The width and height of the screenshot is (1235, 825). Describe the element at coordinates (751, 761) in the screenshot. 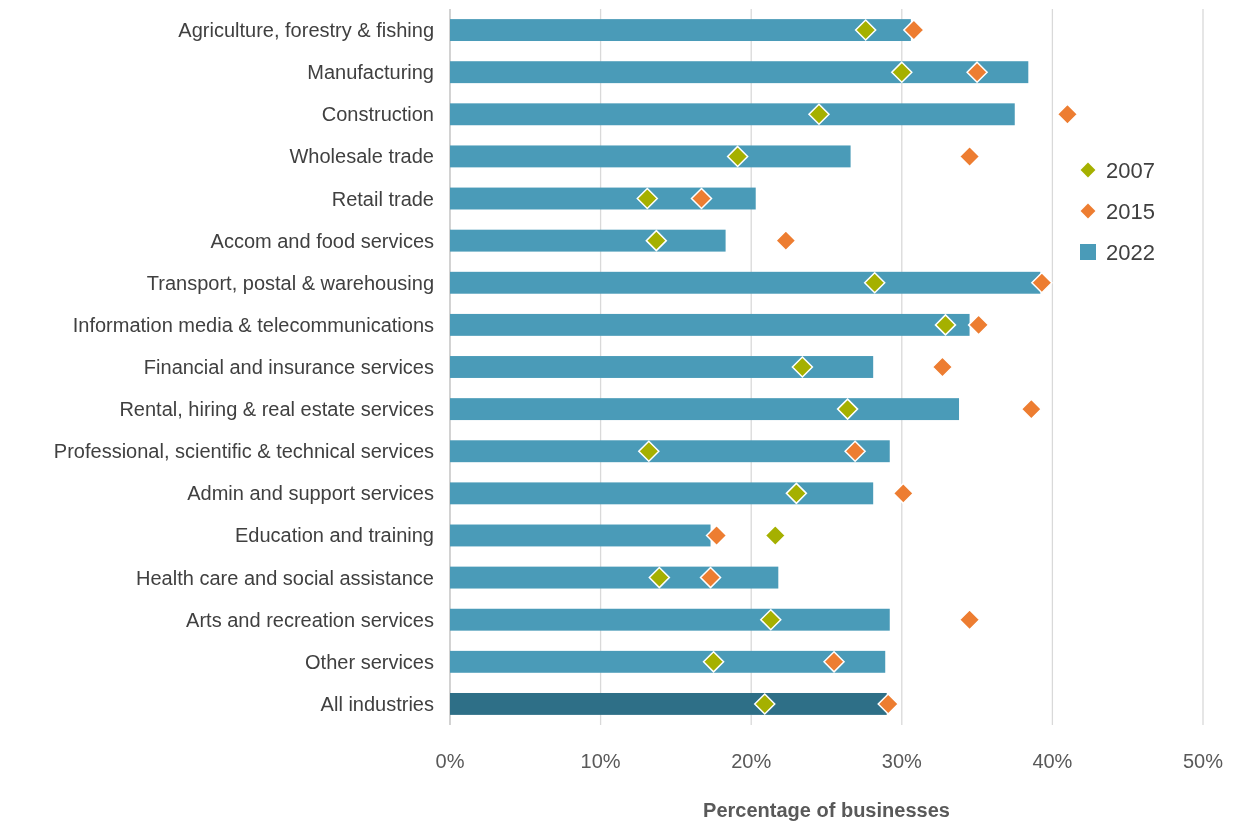

I see `x-tick-label: 20%` at that location.